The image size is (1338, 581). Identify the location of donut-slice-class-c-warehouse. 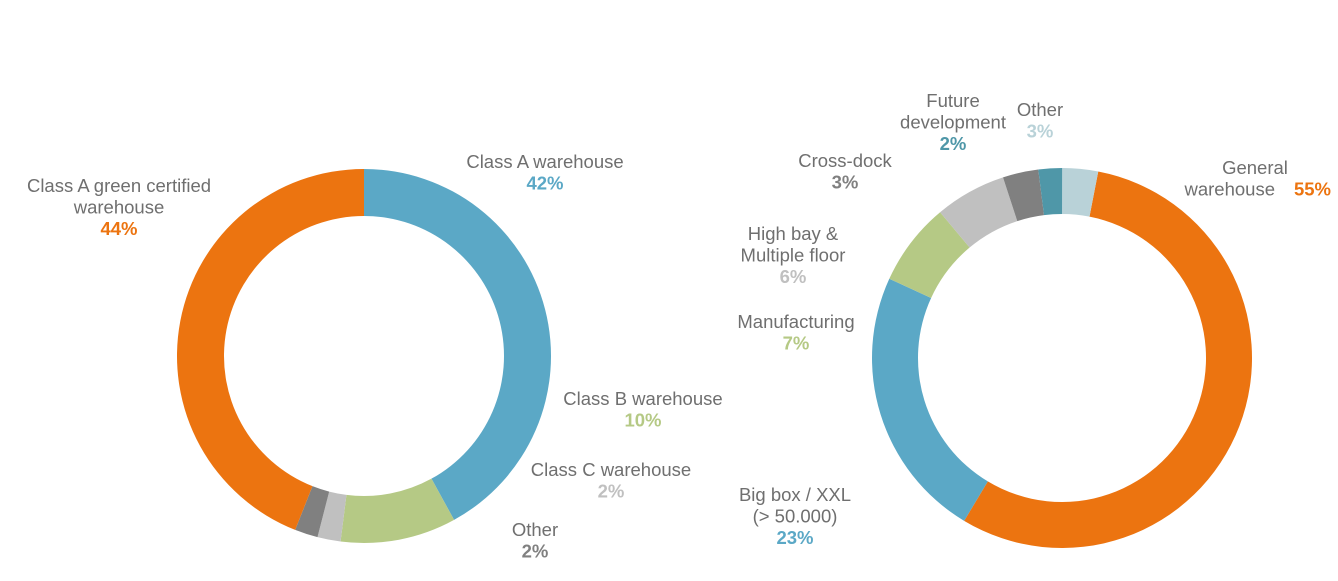
(332, 516).